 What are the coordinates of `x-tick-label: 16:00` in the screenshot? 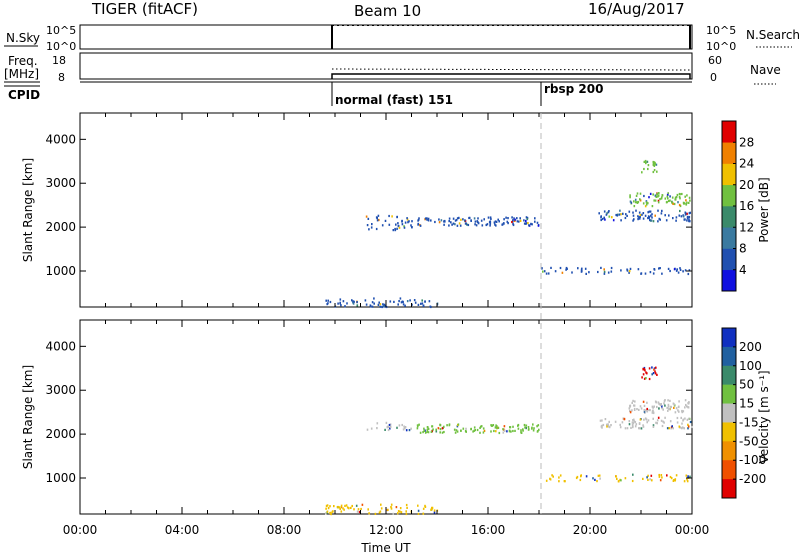 It's located at (488, 530).